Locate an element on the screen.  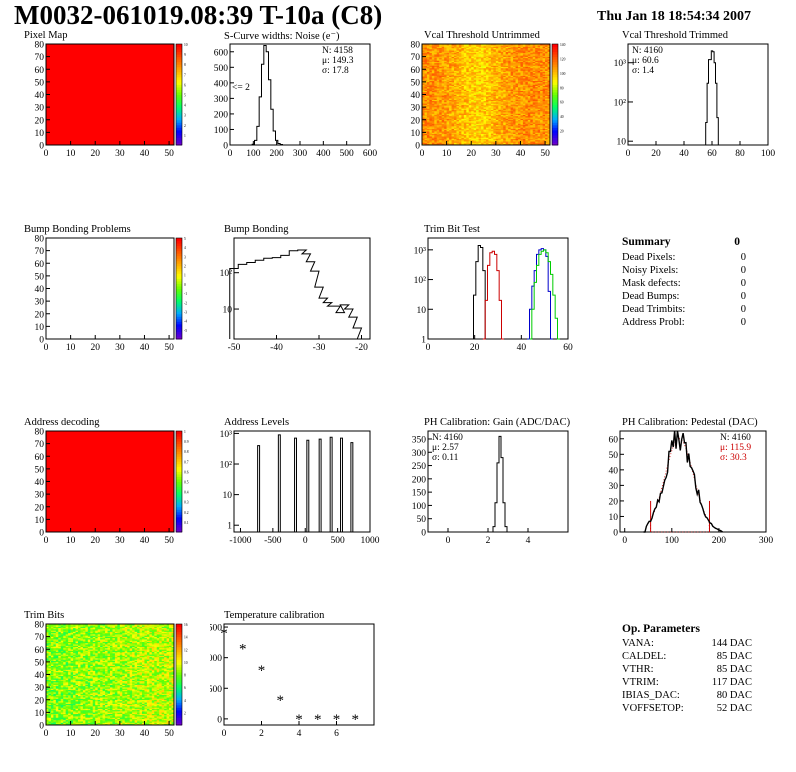
y-tick-label: 30 is located at coordinates (40, 496).